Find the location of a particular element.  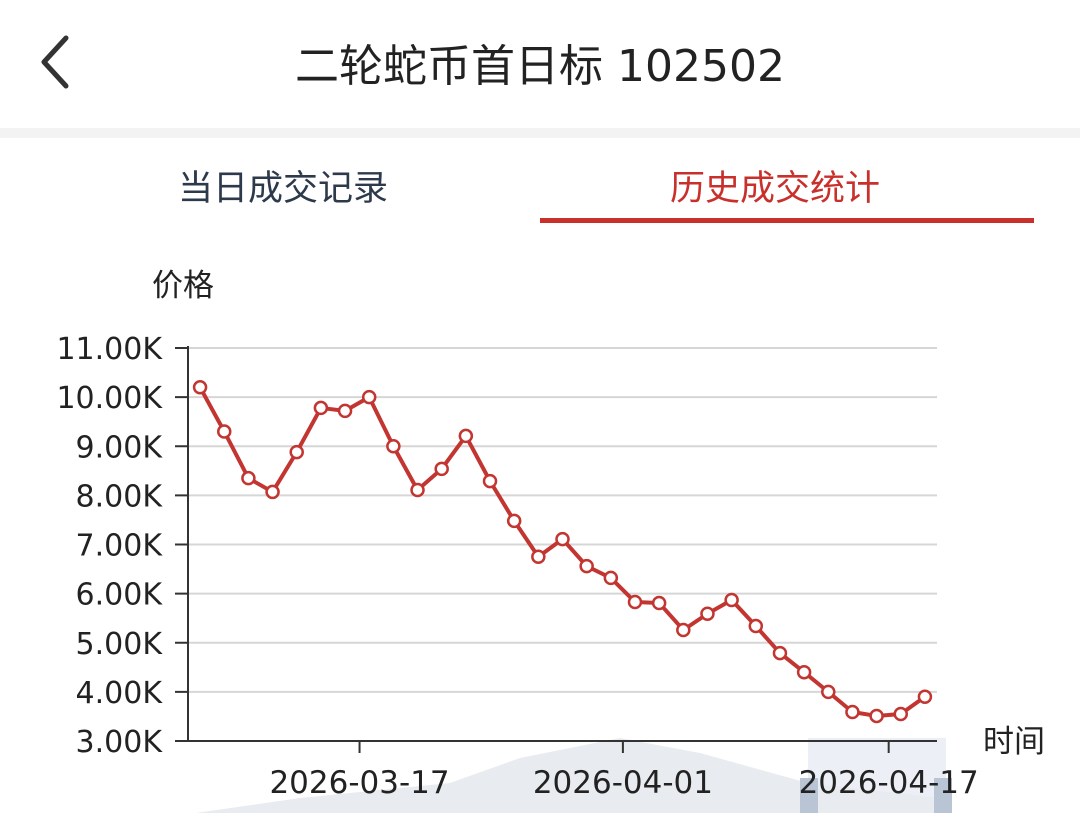

y-tick-label: 3.00K is located at coordinates (120, 742).